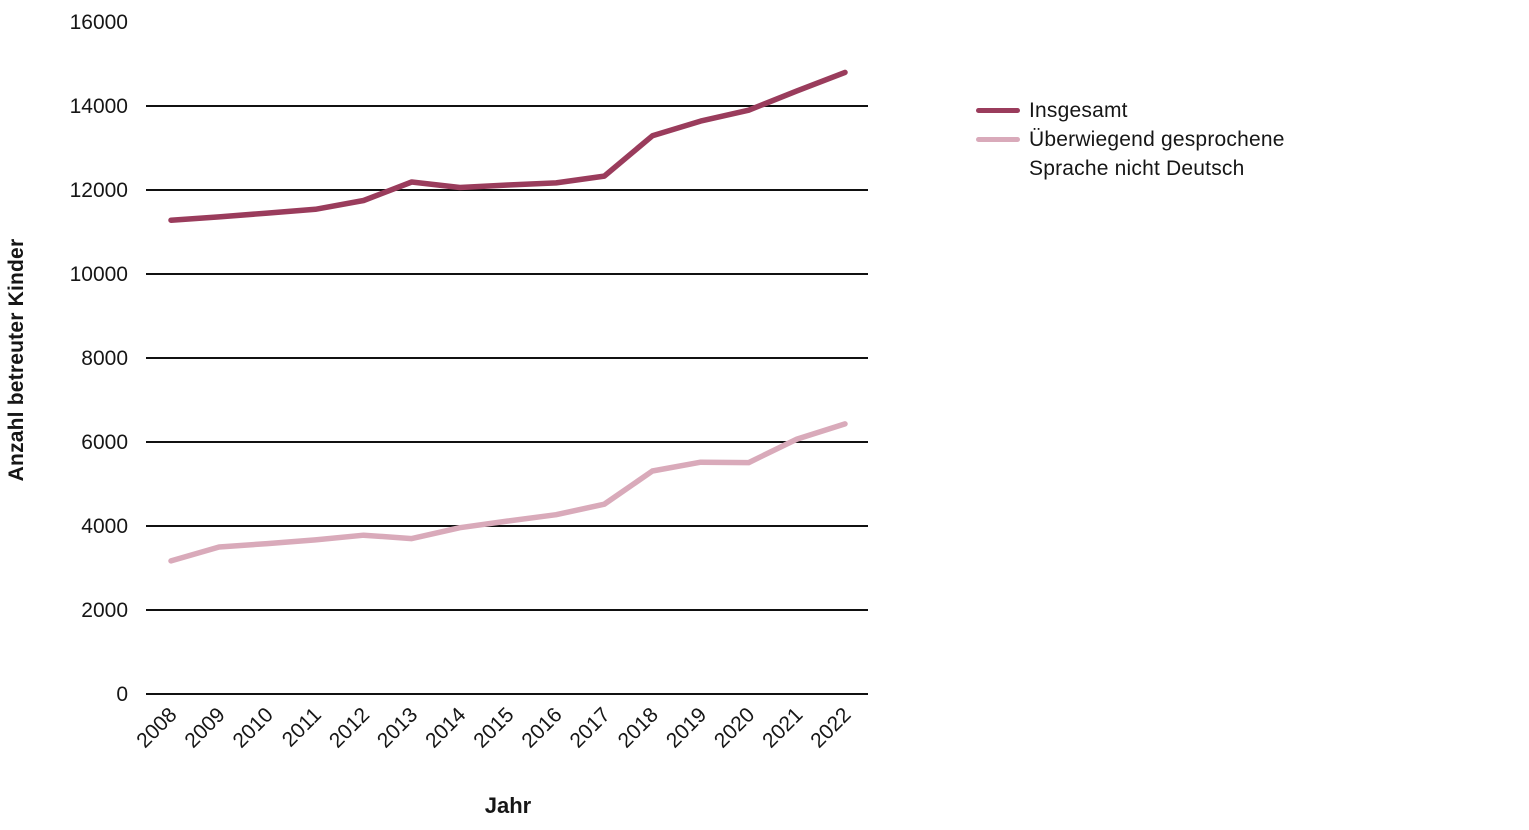  Describe the element at coordinates (122, 694) in the screenshot. I see `y-tick-label: 0` at that location.